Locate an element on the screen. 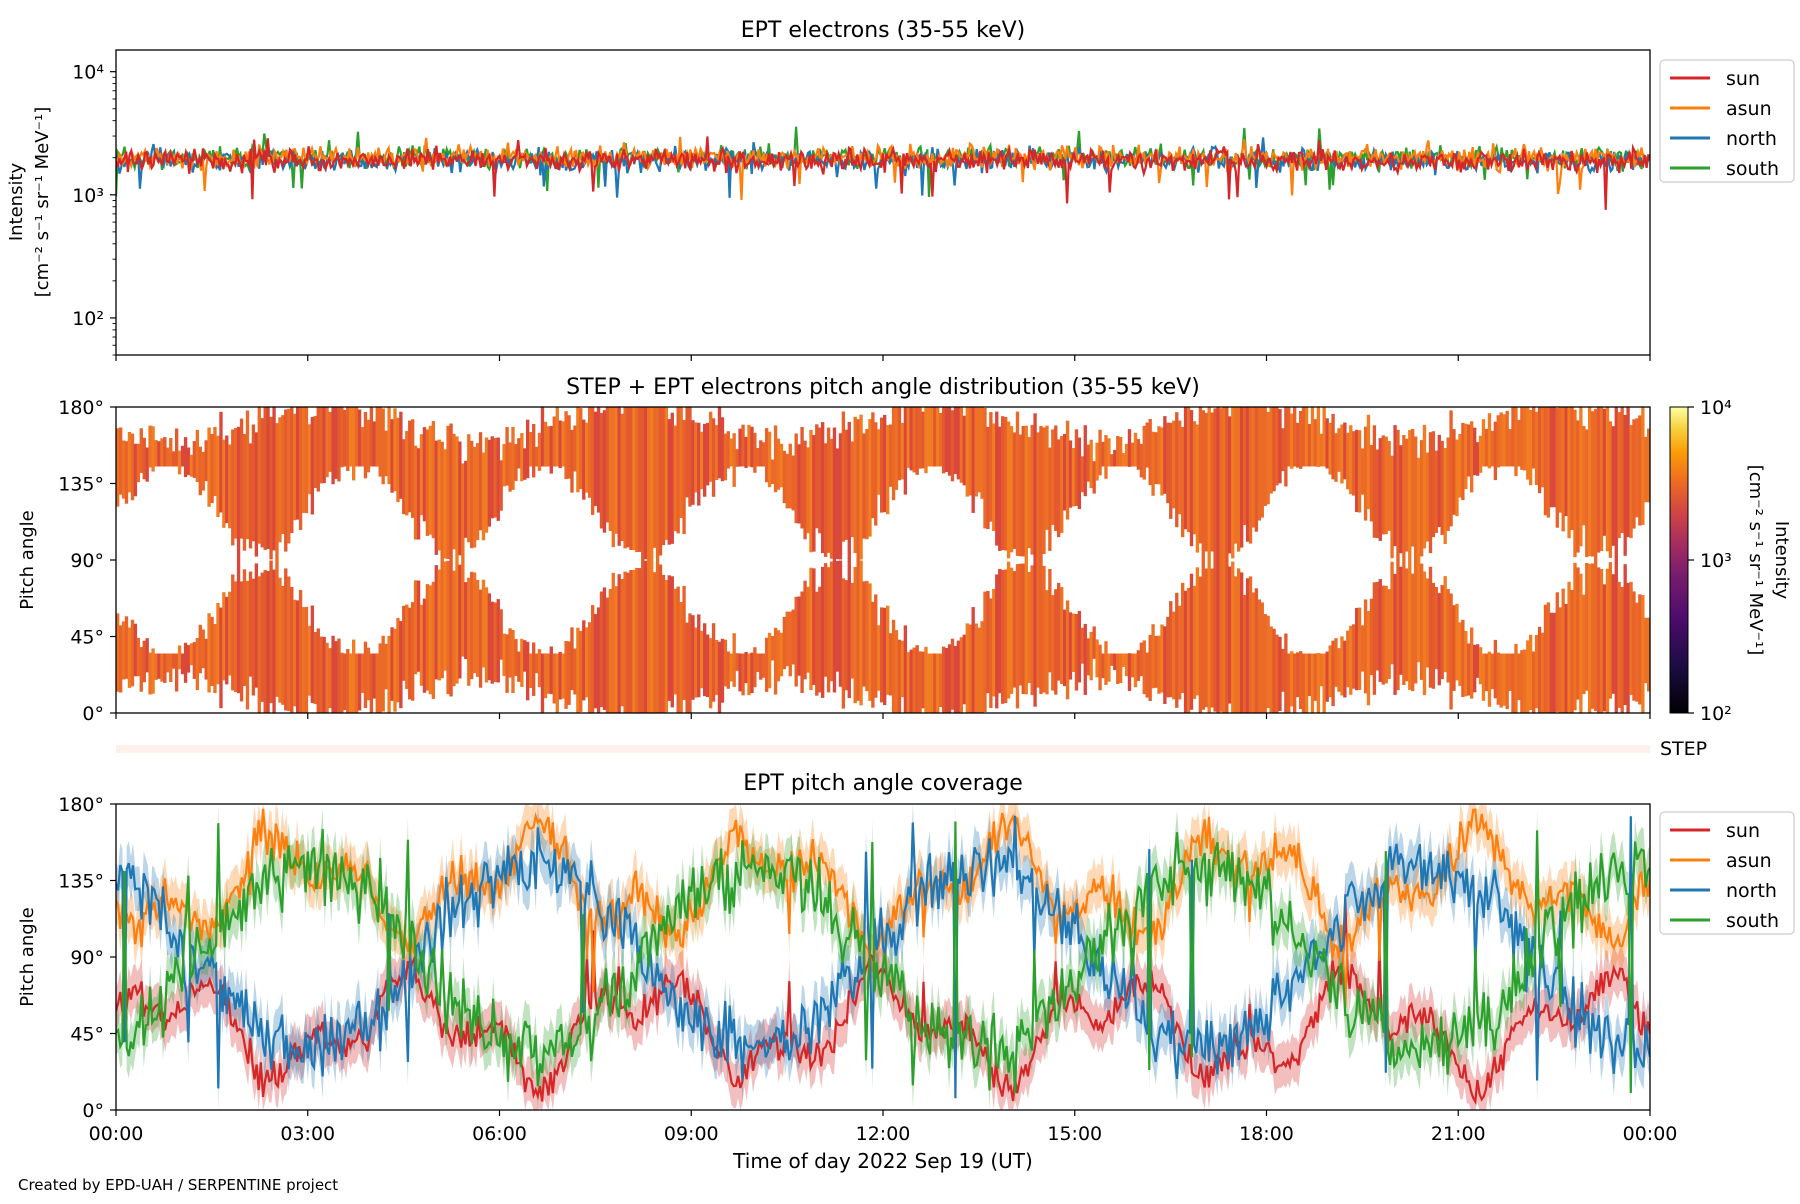 This screenshot has height=1204, width=1800. pitch-ytick-label: 90° is located at coordinates (87, 958).